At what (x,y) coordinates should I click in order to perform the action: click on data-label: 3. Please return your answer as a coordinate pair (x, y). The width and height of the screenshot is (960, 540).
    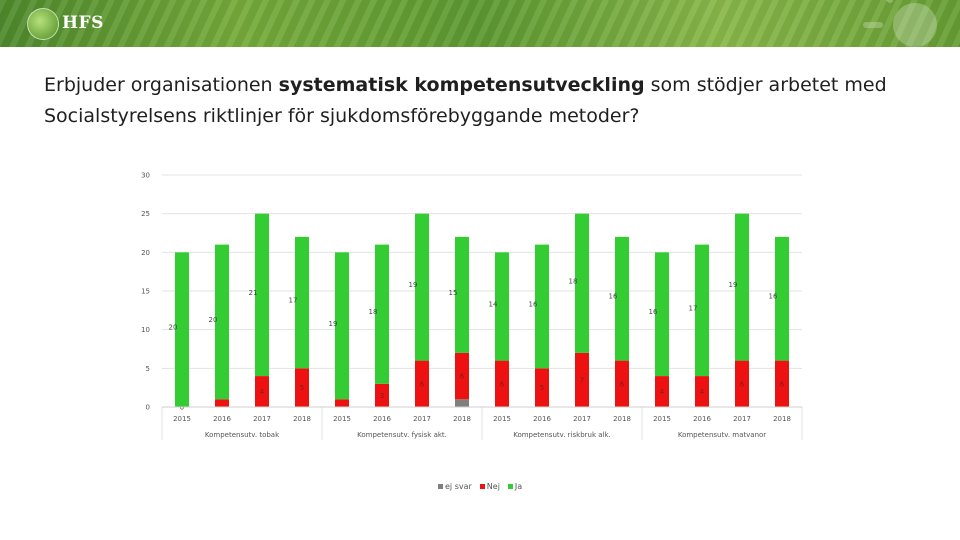
    Looking at the image, I should click on (382, 396).